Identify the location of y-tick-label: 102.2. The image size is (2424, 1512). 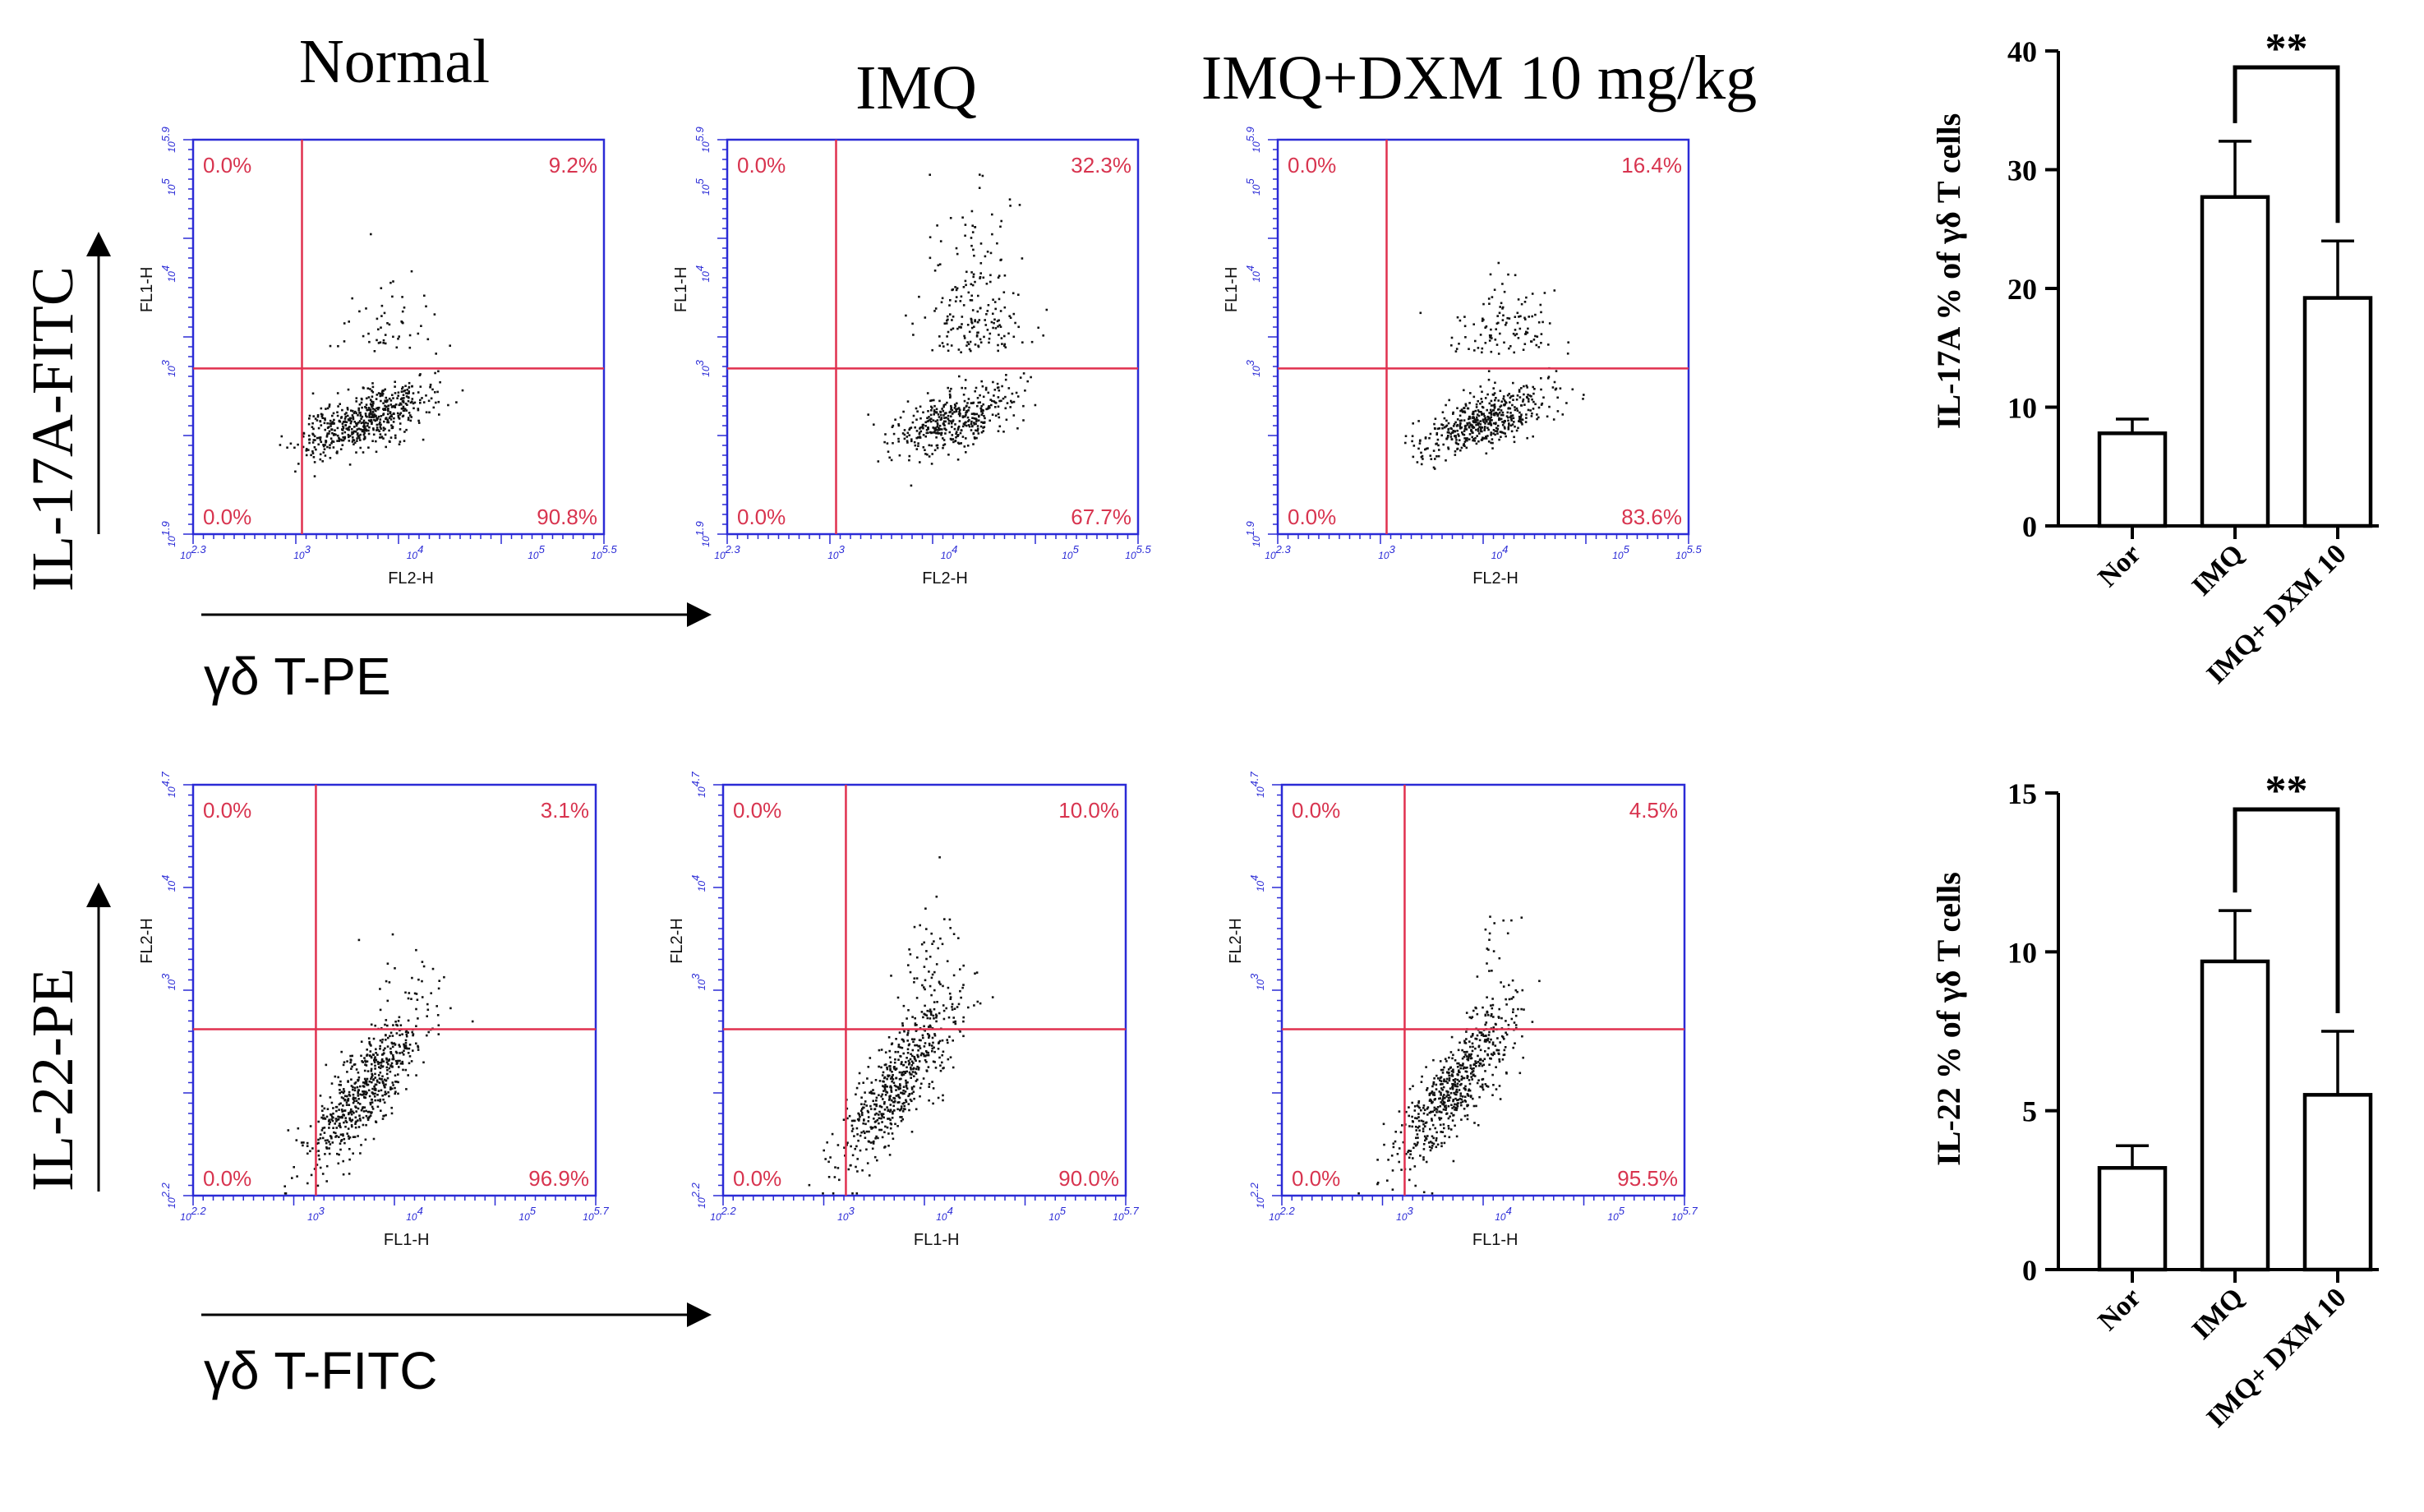
(698, 1195).